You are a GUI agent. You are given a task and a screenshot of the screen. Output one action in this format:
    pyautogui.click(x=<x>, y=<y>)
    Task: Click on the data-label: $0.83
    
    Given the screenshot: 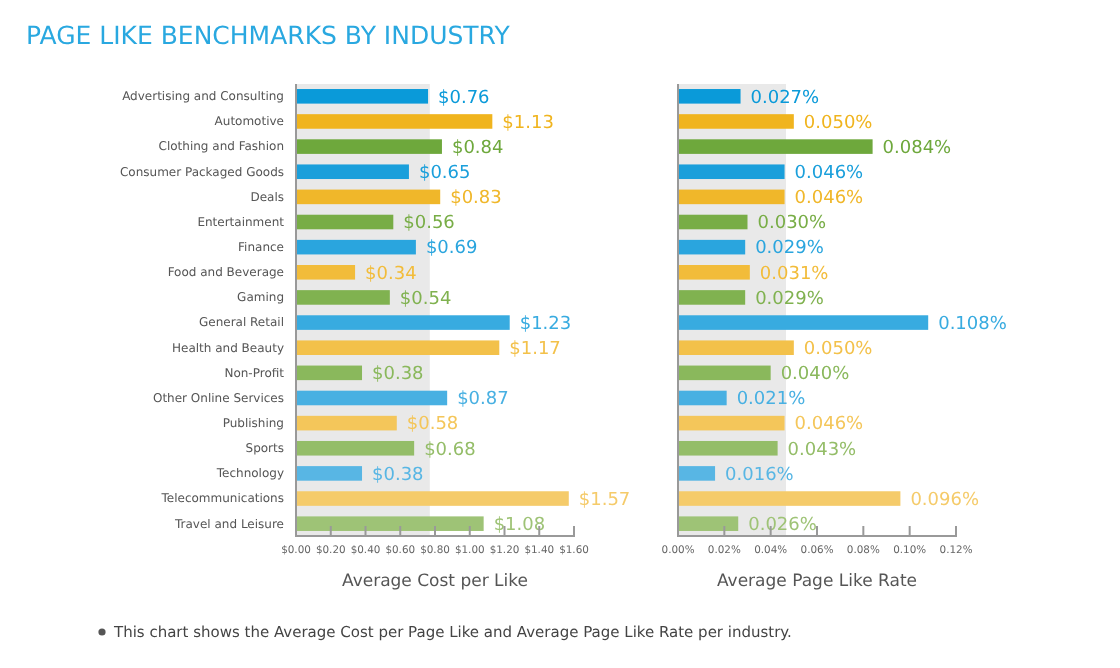 What is the action you would take?
    pyautogui.click(x=476, y=199)
    